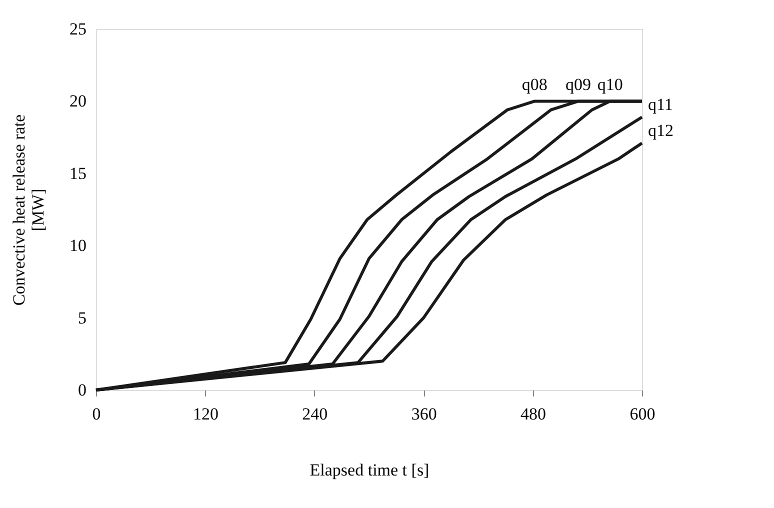 The height and width of the screenshot is (508, 774). What do you see at coordinates (535, 84) in the screenshot?
I see `series-label: q08` at bounding box center [535, 84].